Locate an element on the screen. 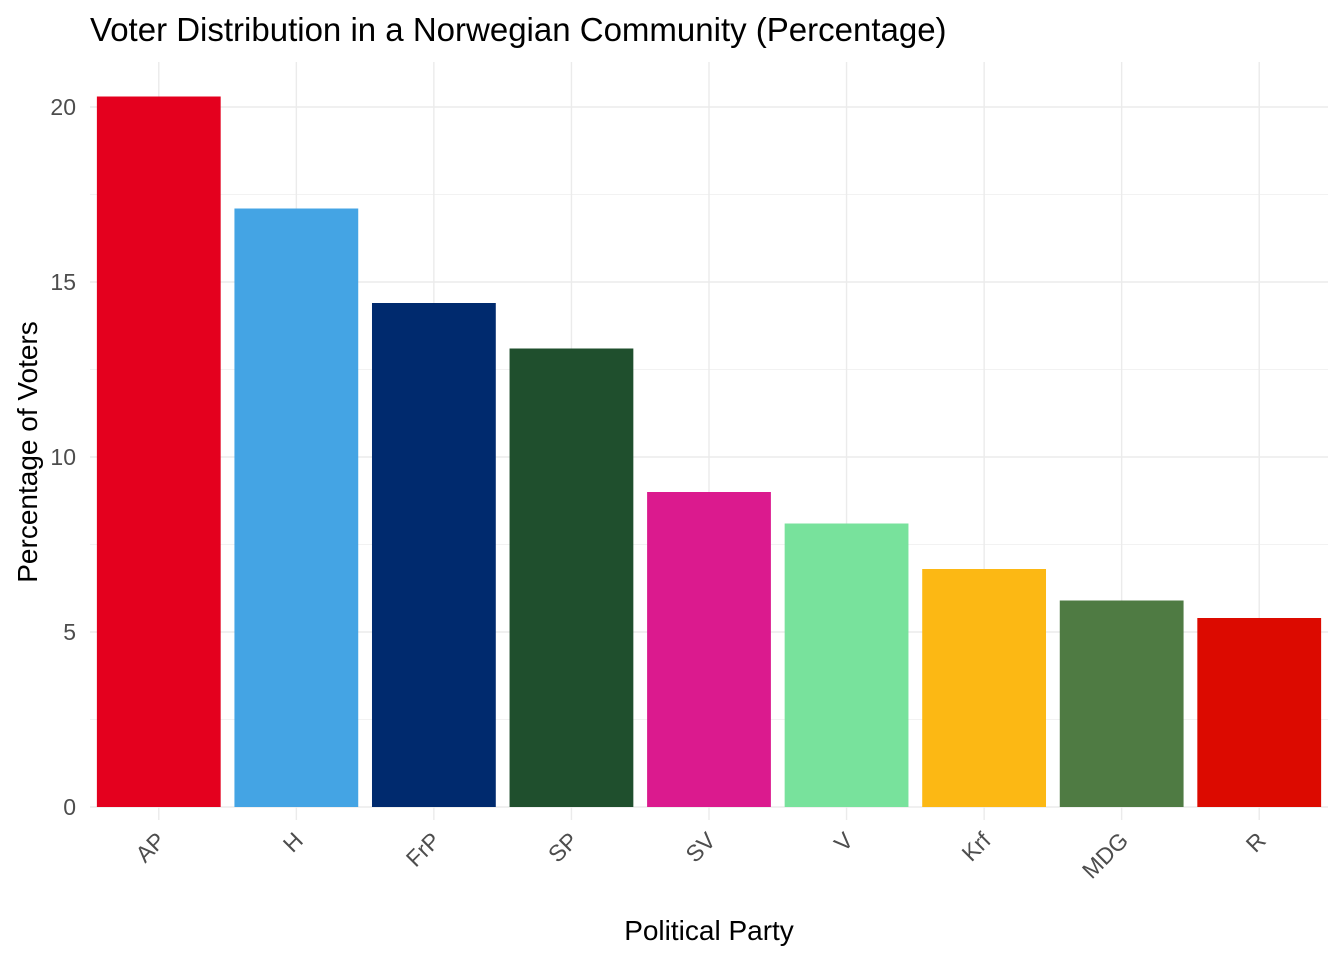 This screenshot has height=960, width=1344. x-tick-label: SP is located at coordinates (563, 847).